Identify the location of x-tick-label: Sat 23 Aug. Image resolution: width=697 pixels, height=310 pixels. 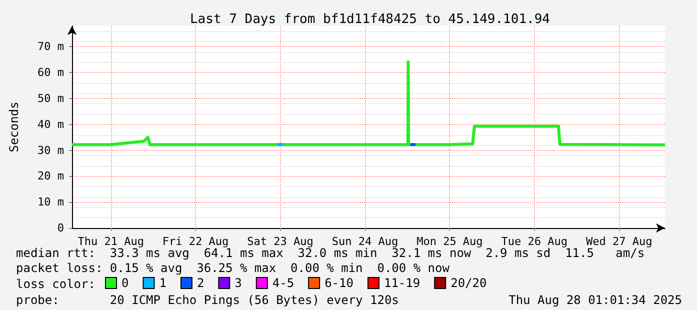
(280, 241).